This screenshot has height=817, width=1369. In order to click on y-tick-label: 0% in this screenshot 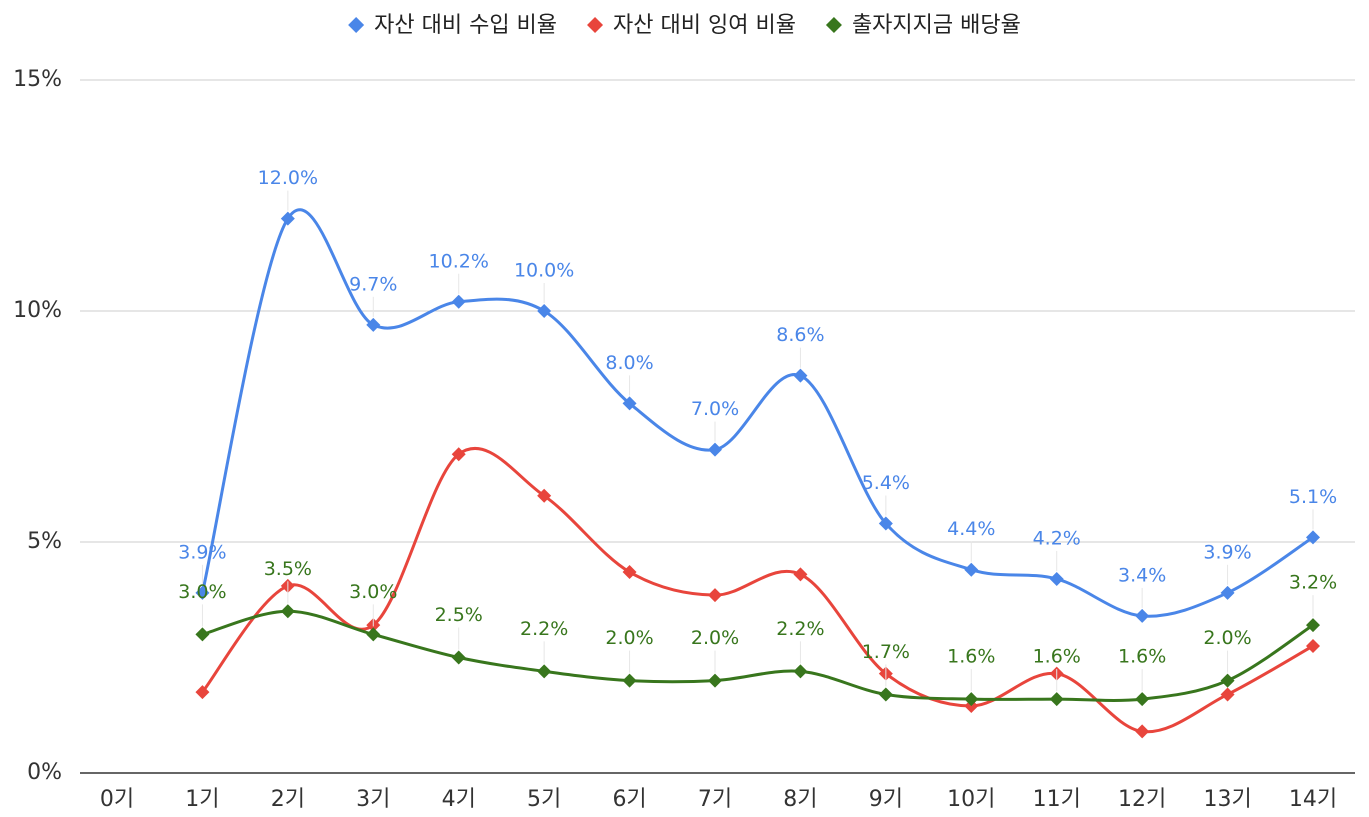, I will do `click(44, 772)`.